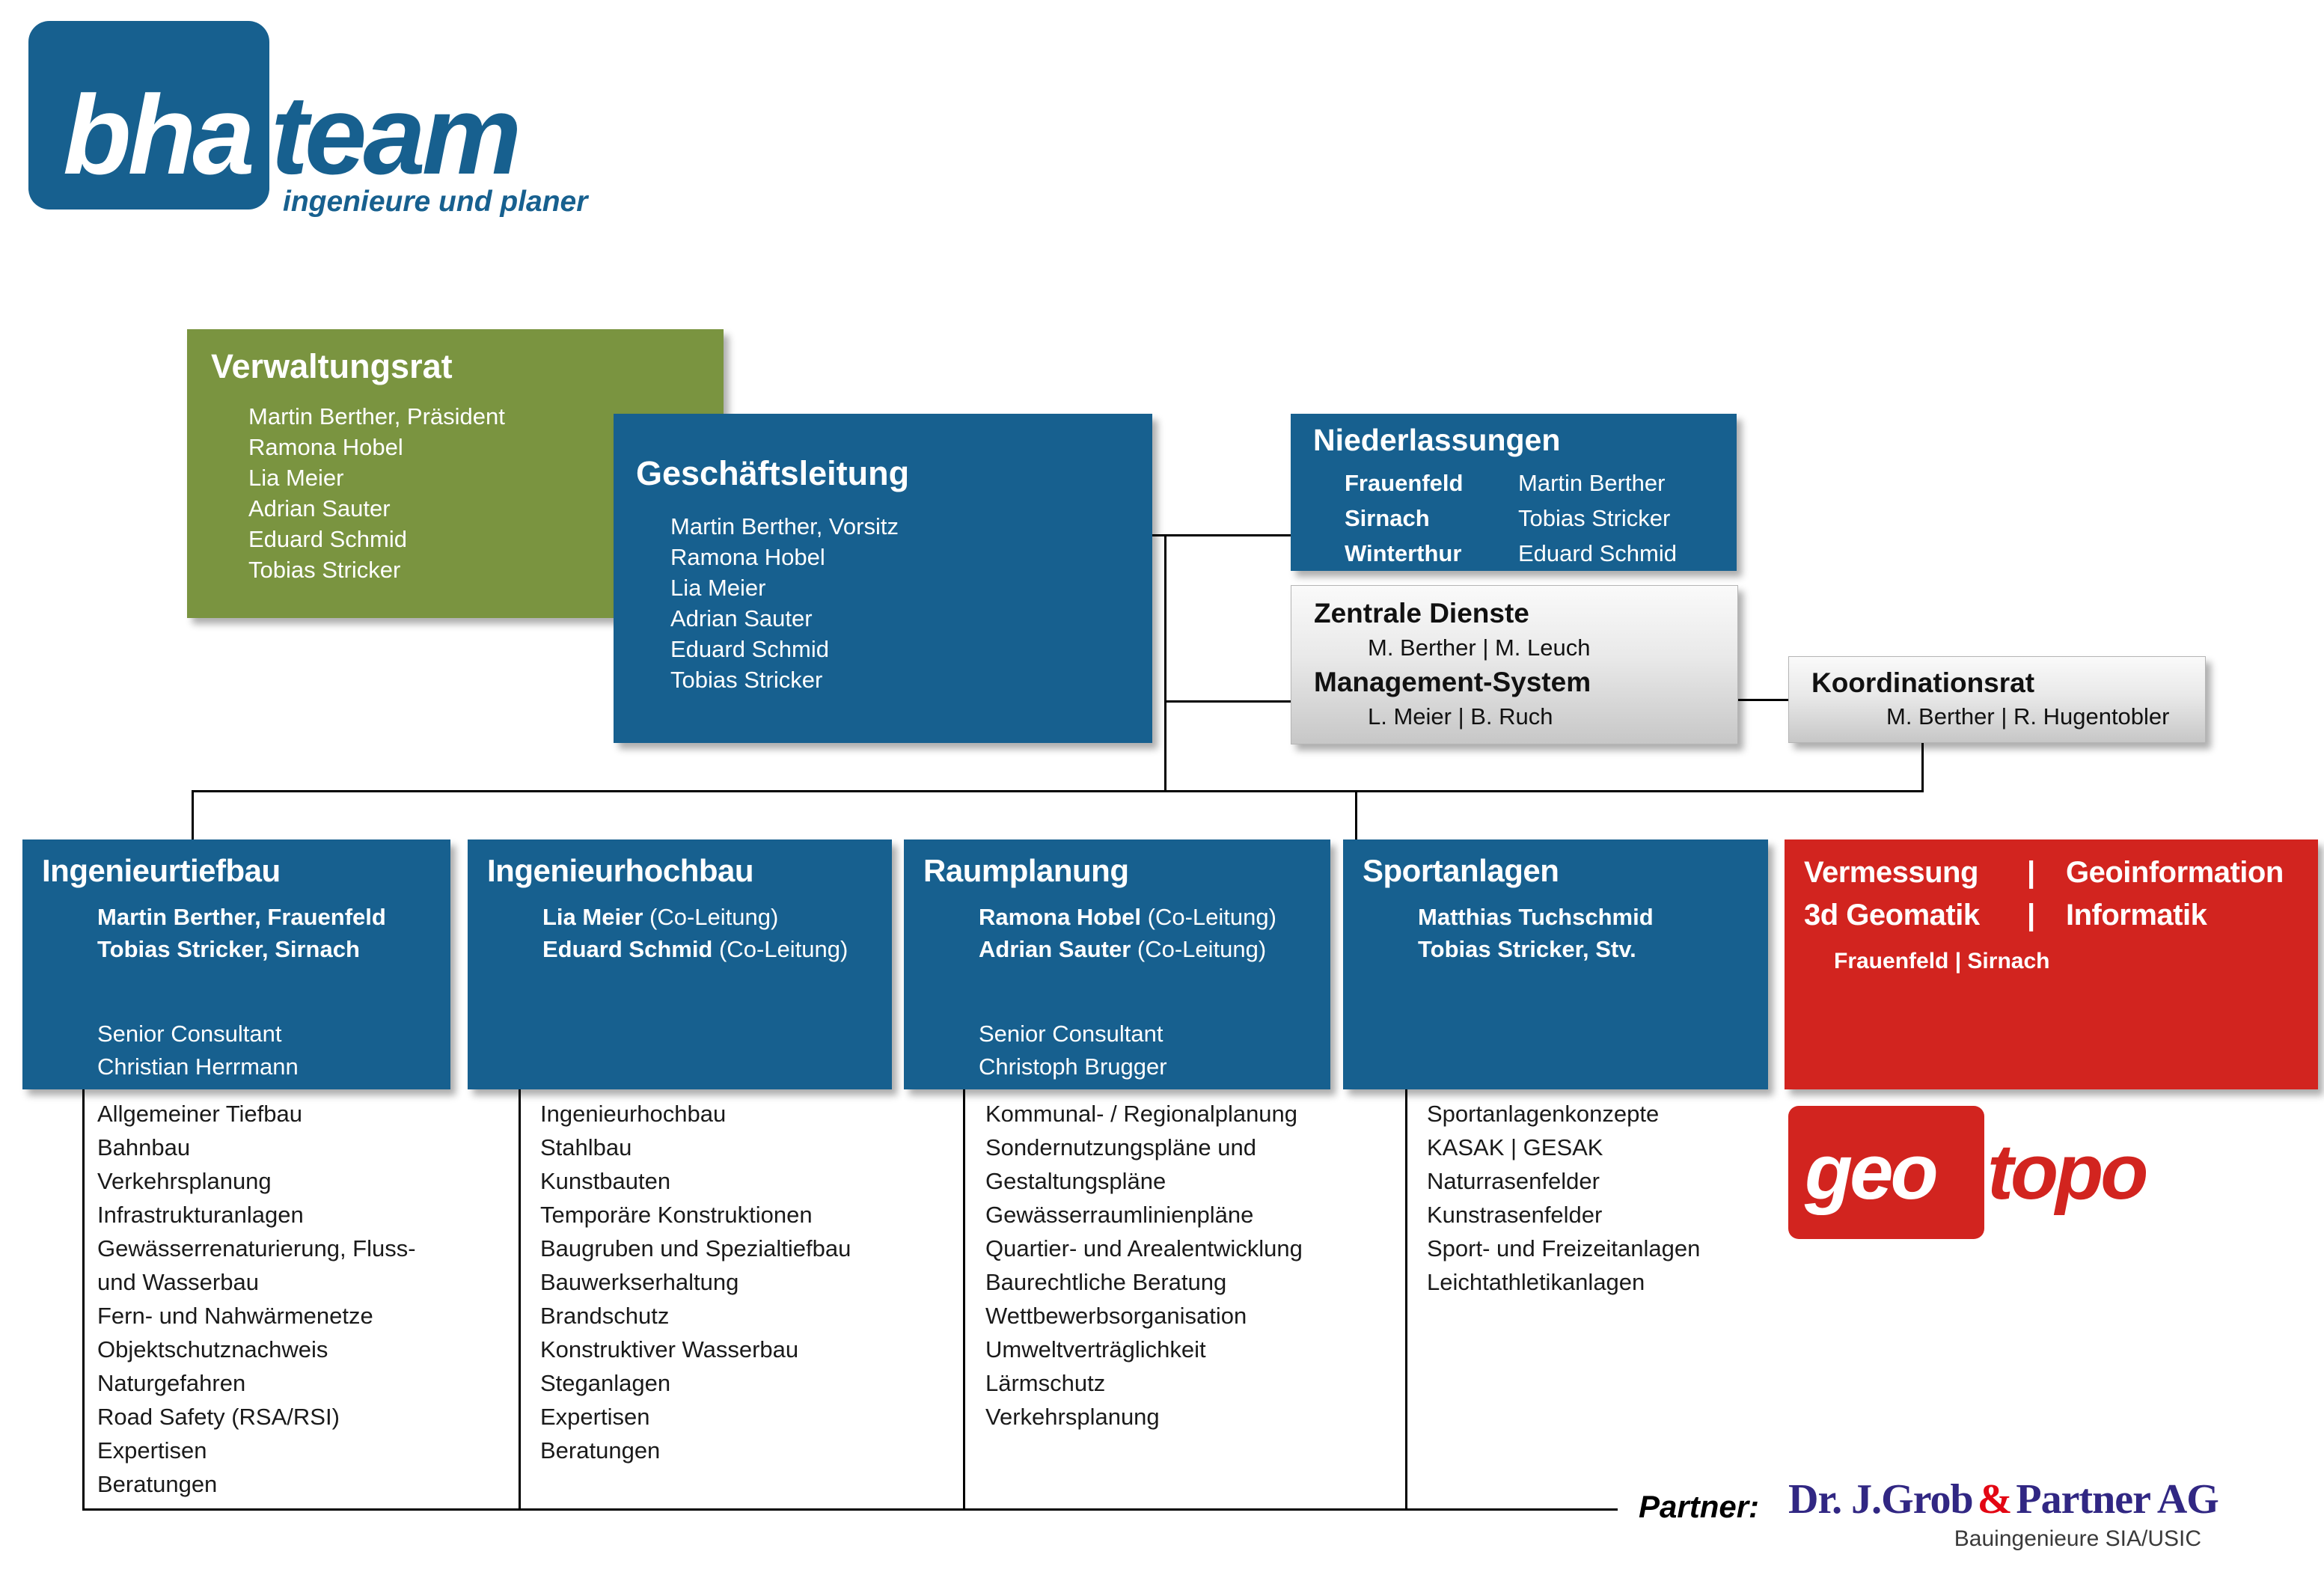 The width and height of the screenshot is (2324, 1572). Describe the element at coordinates (695, 1248) in the screenshot. I see `service-line: Baugruben und Spezialtiefbau` at that location.